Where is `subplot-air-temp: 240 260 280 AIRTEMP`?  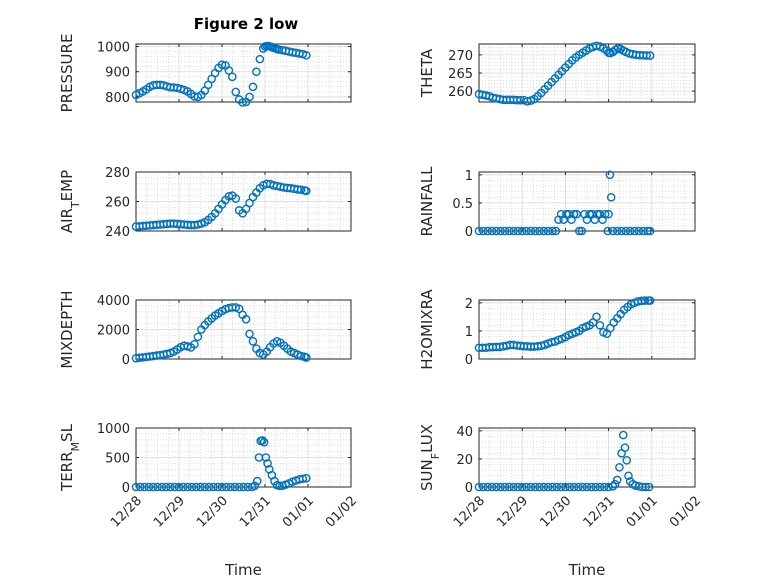 subplot-air-temp: 240 260 280 AIRTEMP is located at coordinates (205, 203).